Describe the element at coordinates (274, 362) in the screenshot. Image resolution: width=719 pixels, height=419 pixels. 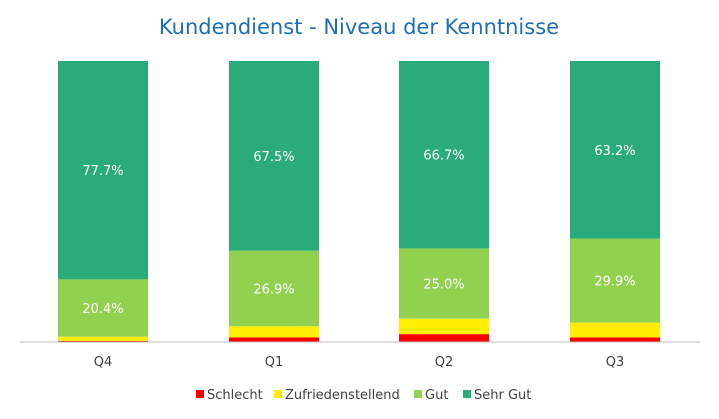
I see `x-tick-label: Q1` at that location.